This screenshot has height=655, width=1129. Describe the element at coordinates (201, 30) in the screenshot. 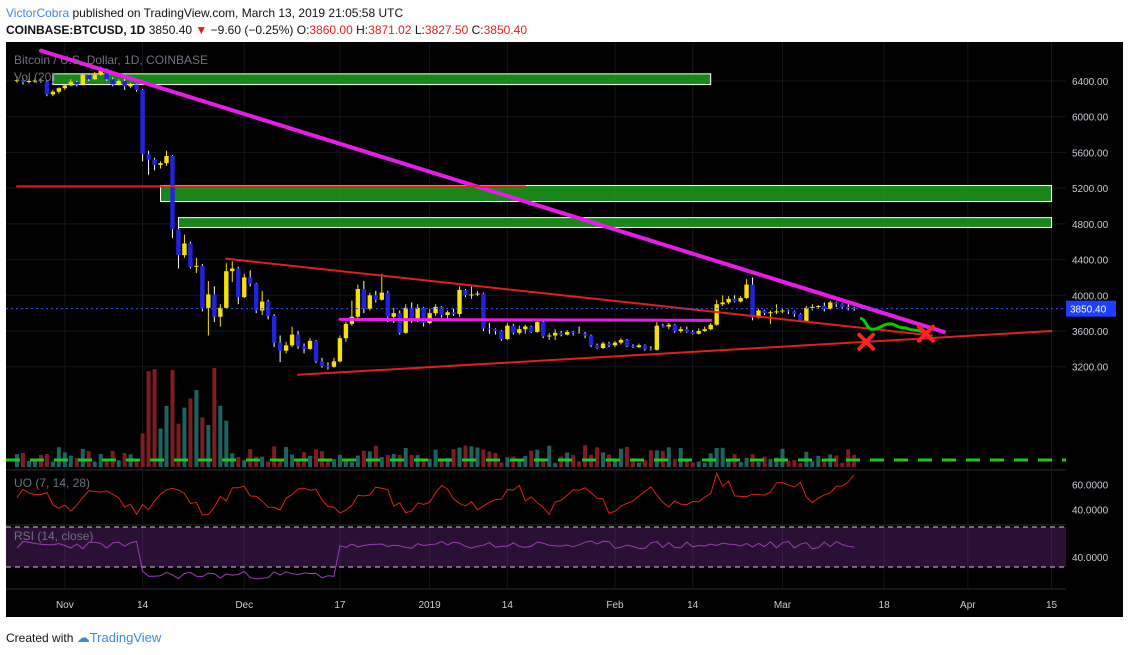

I see `change-down-icon: ▼` at that location.